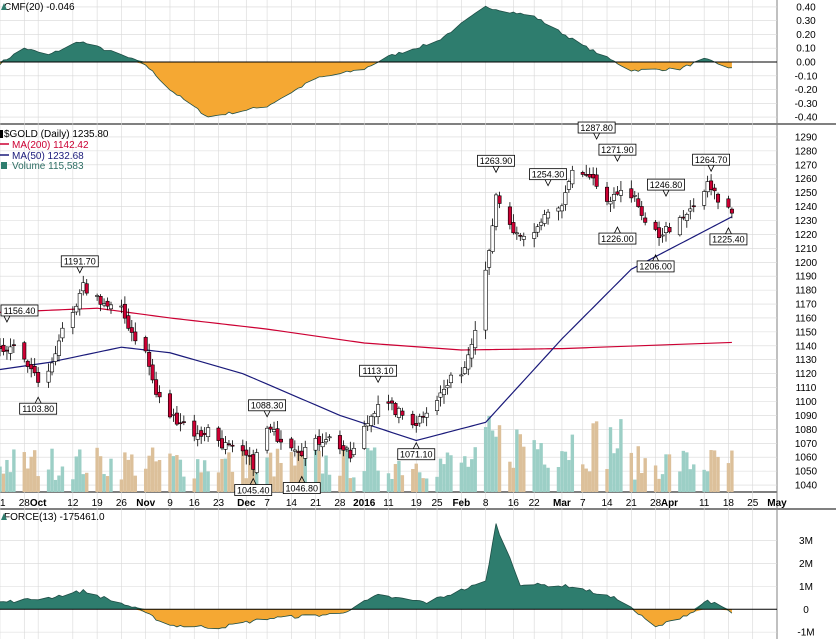  Describe the element at coordinates (366, 89) in the screenshot. I see `cmf-negative-area` at that location.